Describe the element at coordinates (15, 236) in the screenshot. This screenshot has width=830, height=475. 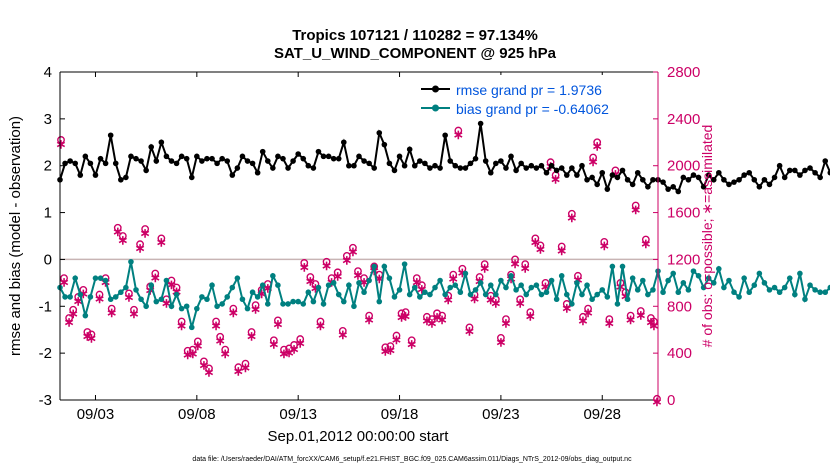
I see `y-axis-left-label: rmse and bias (model - observation)` at that location.